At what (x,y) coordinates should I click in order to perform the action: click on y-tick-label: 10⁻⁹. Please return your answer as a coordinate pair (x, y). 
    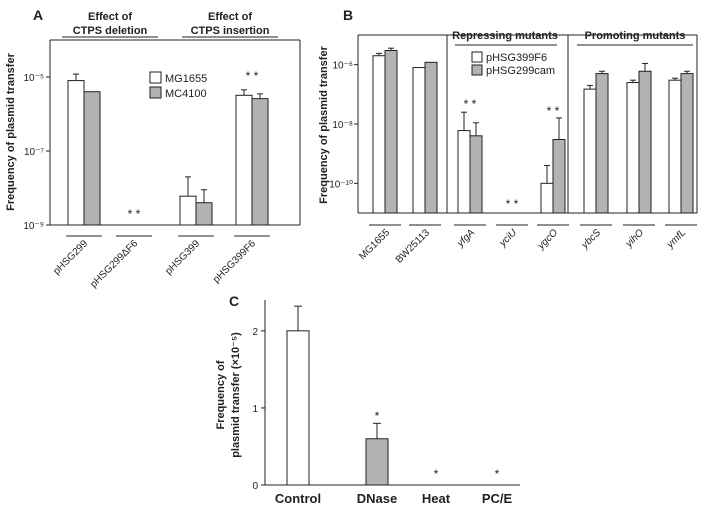
    Looking at the image, I should click on (33, 226).